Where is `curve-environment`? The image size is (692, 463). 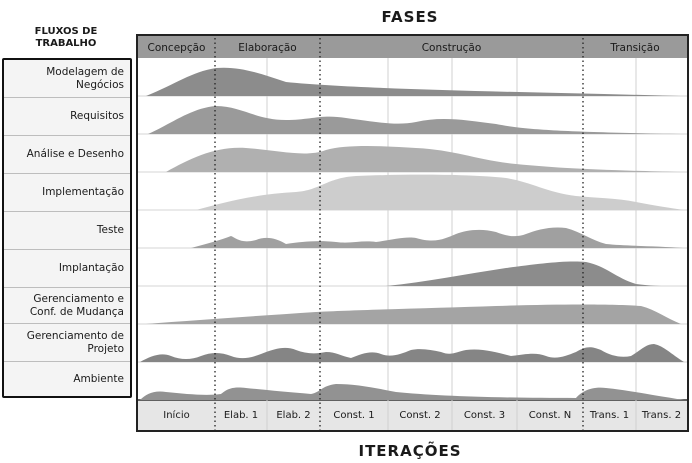
curve-environment is located at coordinates (412, 392).